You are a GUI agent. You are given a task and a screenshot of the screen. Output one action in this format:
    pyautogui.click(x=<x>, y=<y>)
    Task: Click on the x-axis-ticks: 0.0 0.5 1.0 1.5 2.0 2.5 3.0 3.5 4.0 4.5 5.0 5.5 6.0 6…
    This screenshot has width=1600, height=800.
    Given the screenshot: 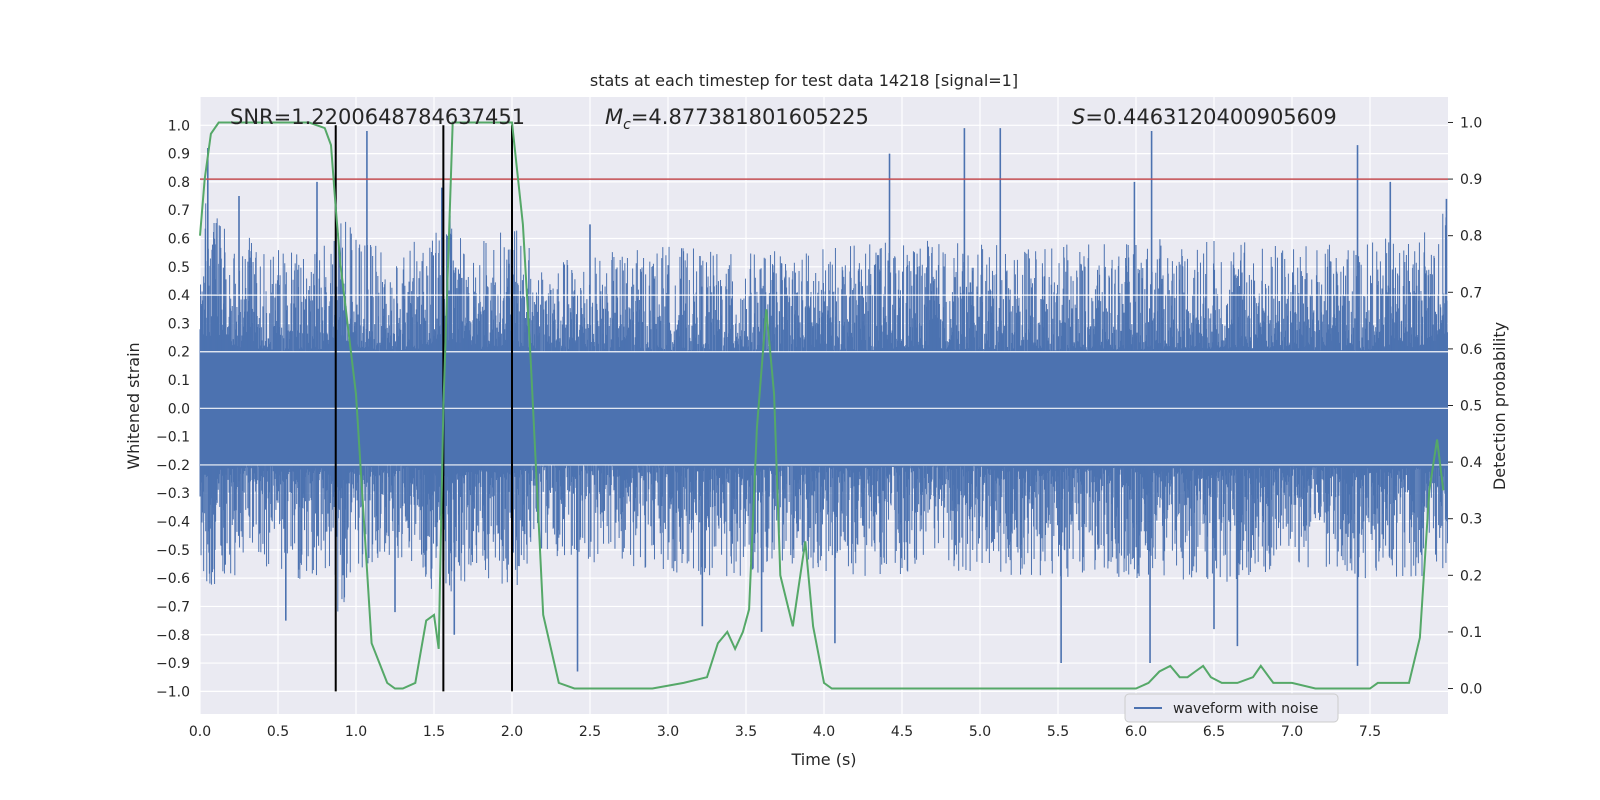 What is the action you would take?
    pyautogui.click(x=785, y=732)
    